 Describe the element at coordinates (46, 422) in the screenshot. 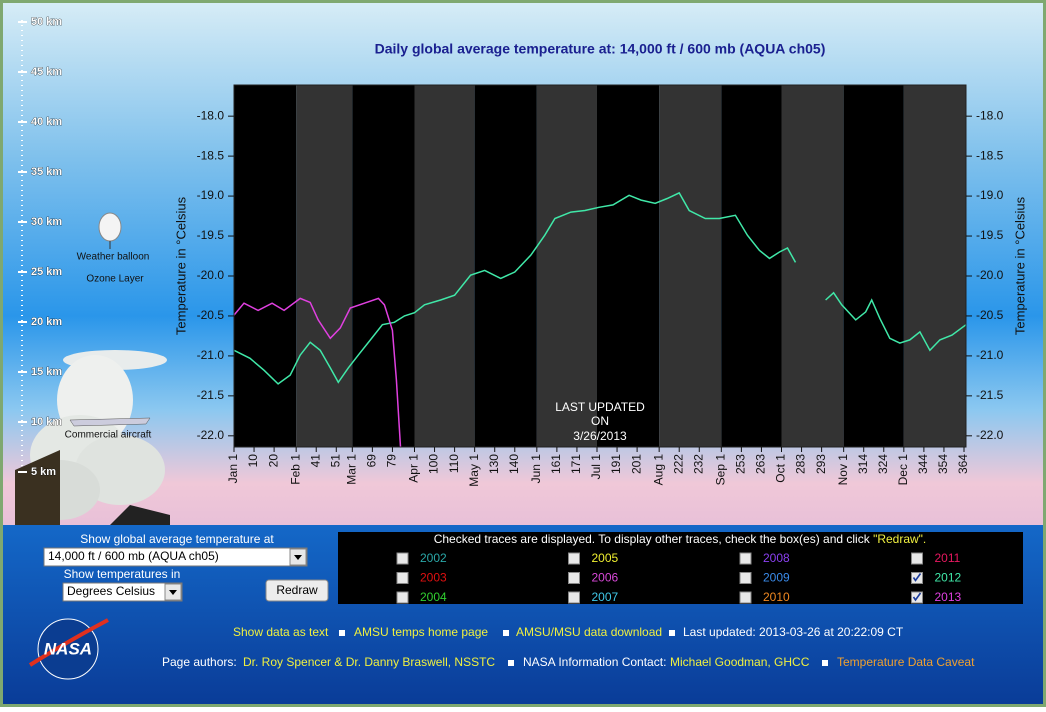

I see `altitude-label: 10 km` at that location.